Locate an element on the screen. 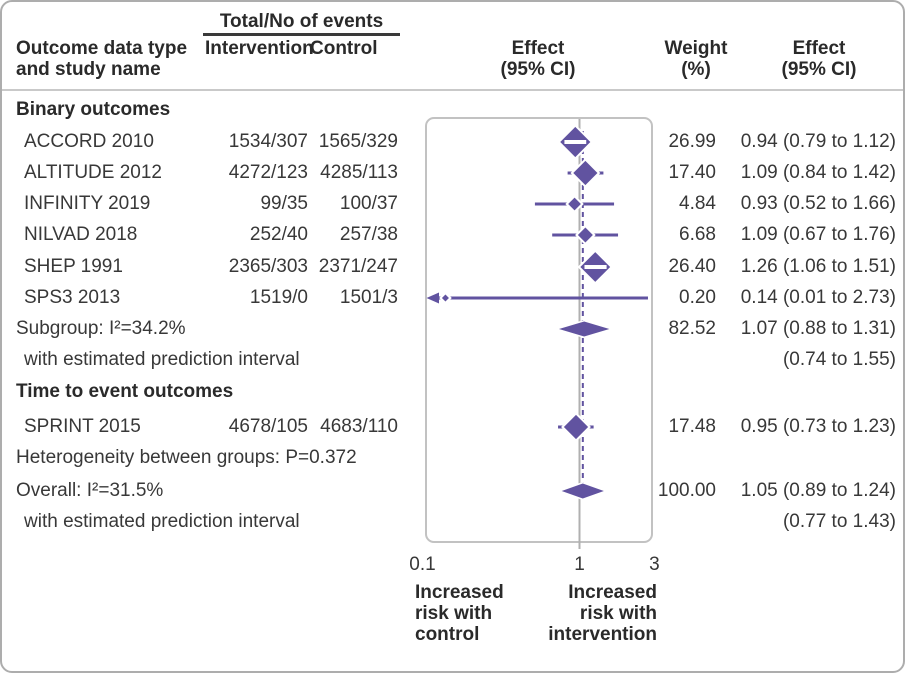 This screenshot has height=673, width=905. weight-value: 6.68 is located at coordinates (697, 234).